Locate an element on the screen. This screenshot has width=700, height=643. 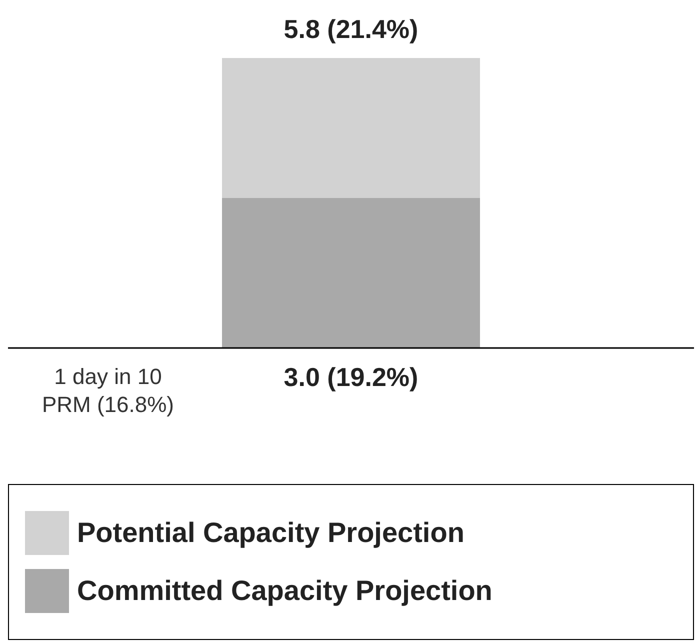
data-label: 3.0 (19.2%) is located at coordinates (351, 377).